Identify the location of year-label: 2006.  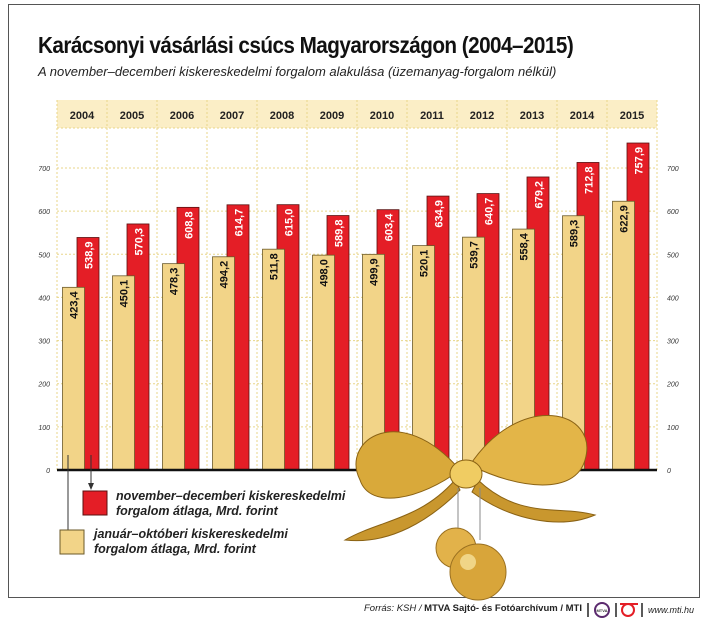
(182, 116).